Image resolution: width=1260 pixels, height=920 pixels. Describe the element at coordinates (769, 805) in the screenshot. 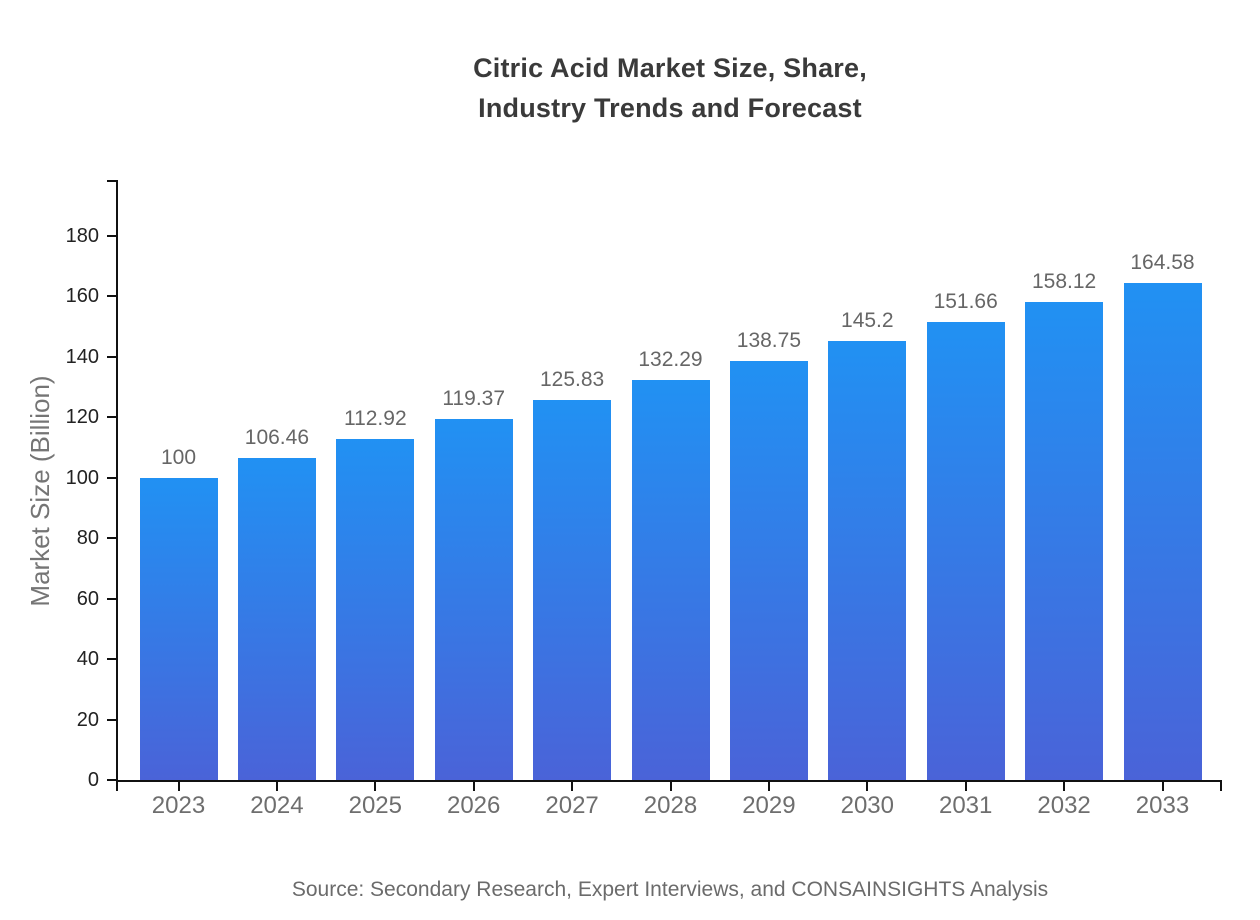

I see `x-tick-label: 2029` at that location.